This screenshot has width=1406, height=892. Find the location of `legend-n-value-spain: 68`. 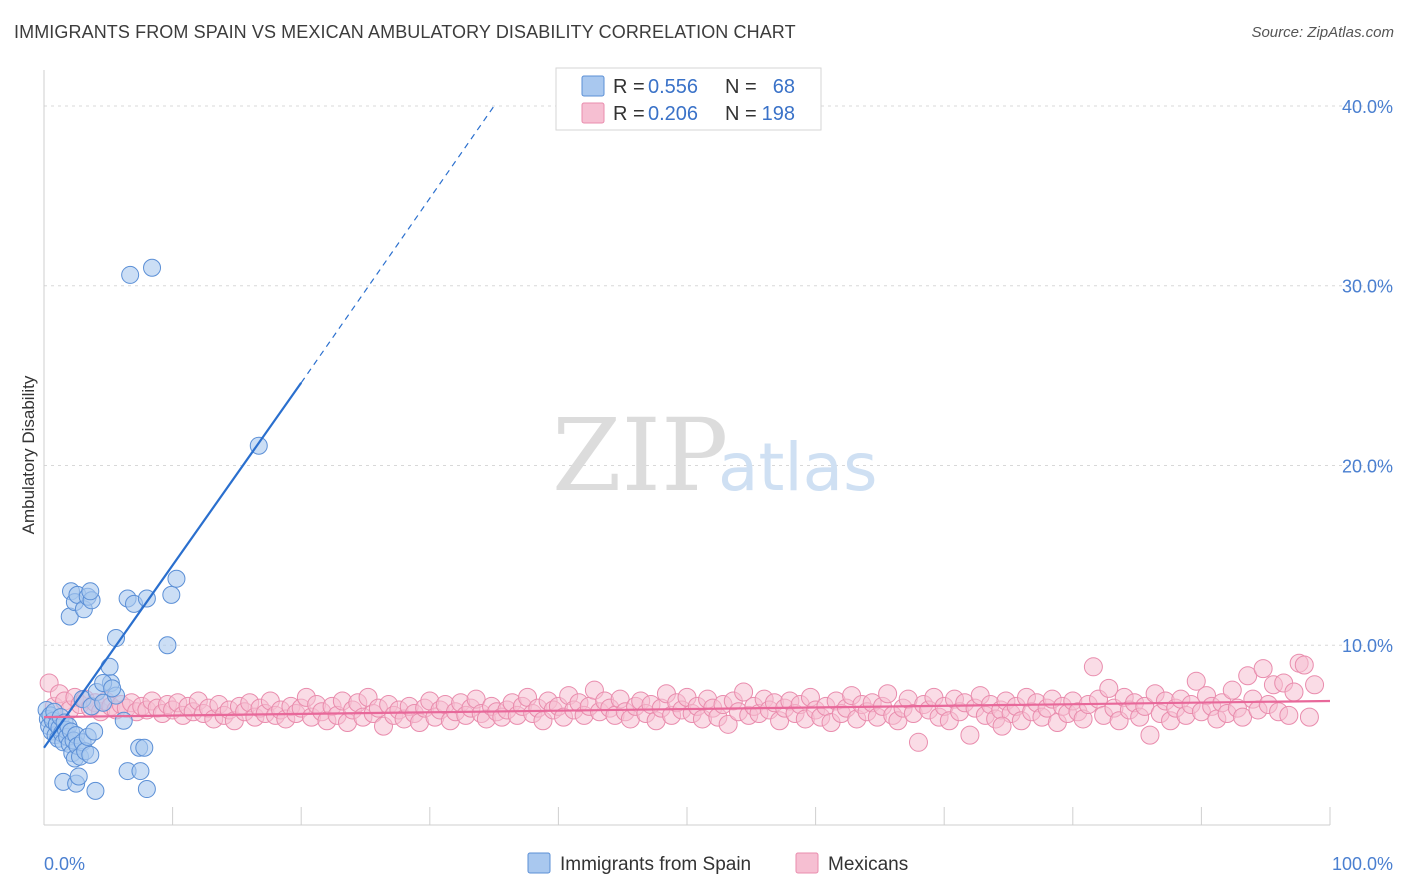

legend-n-value-spain: 68 is located at coordinates (784, 87).